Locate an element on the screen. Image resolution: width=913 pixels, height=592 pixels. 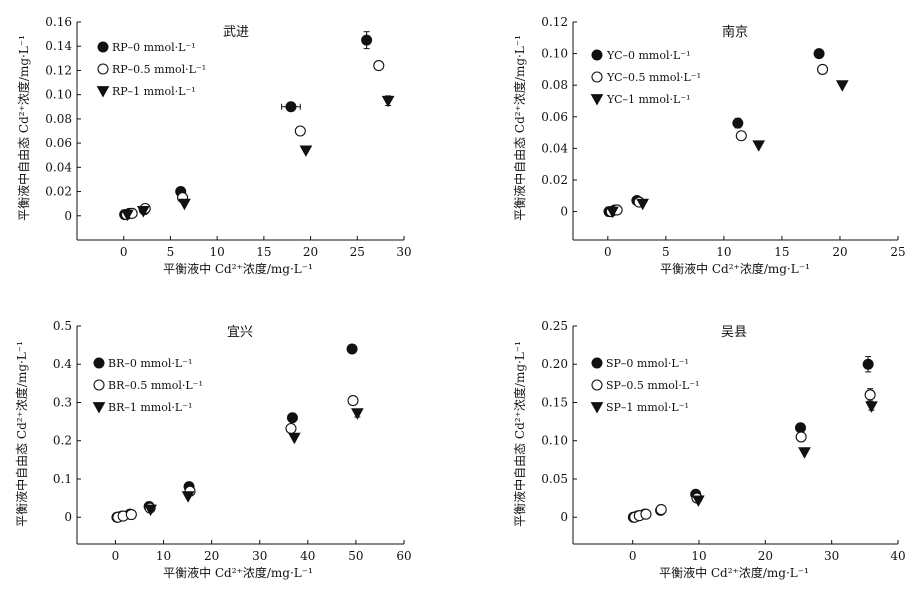
y-tick-label: 0.10 is located at coordinates (554, 441).